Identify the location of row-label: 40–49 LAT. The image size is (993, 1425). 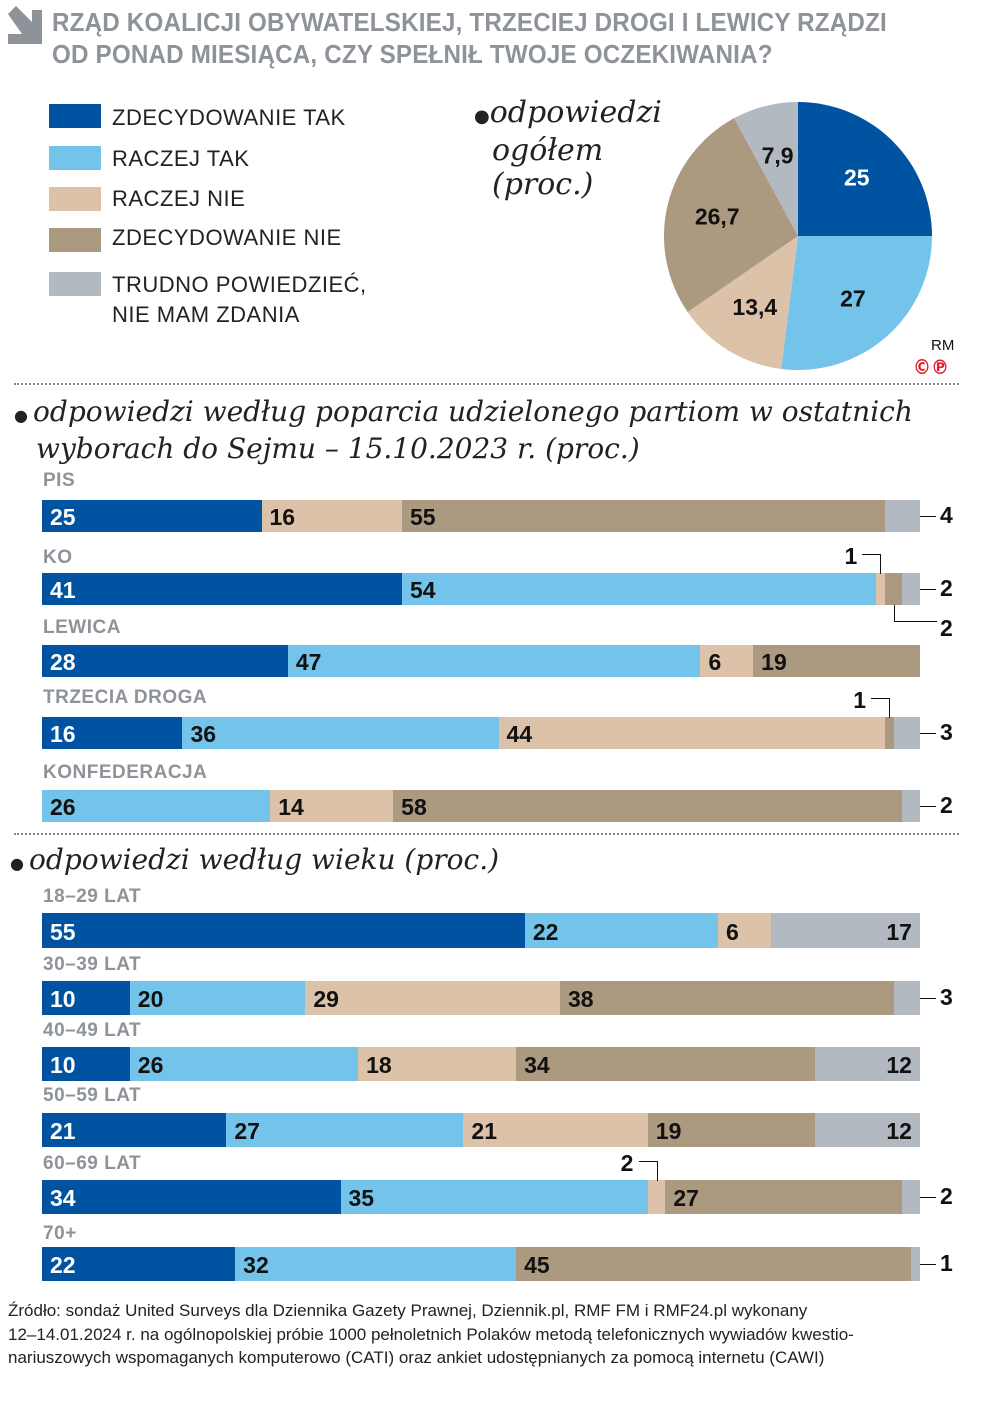
(92, 1030).